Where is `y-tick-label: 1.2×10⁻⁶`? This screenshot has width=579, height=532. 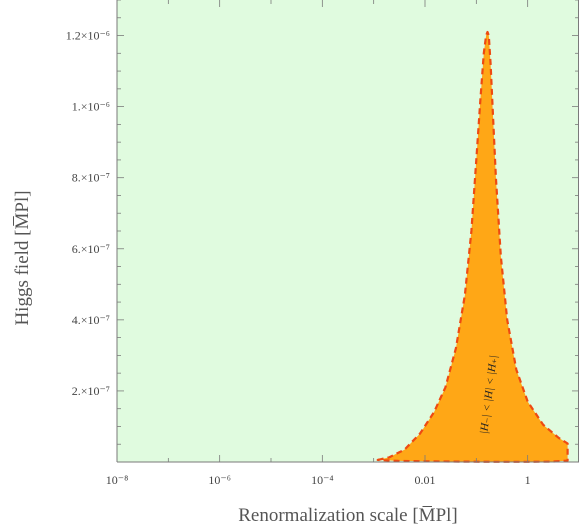
y-tick-label: 1.2×10⁻⁶ is located at coordinates (88, 36).